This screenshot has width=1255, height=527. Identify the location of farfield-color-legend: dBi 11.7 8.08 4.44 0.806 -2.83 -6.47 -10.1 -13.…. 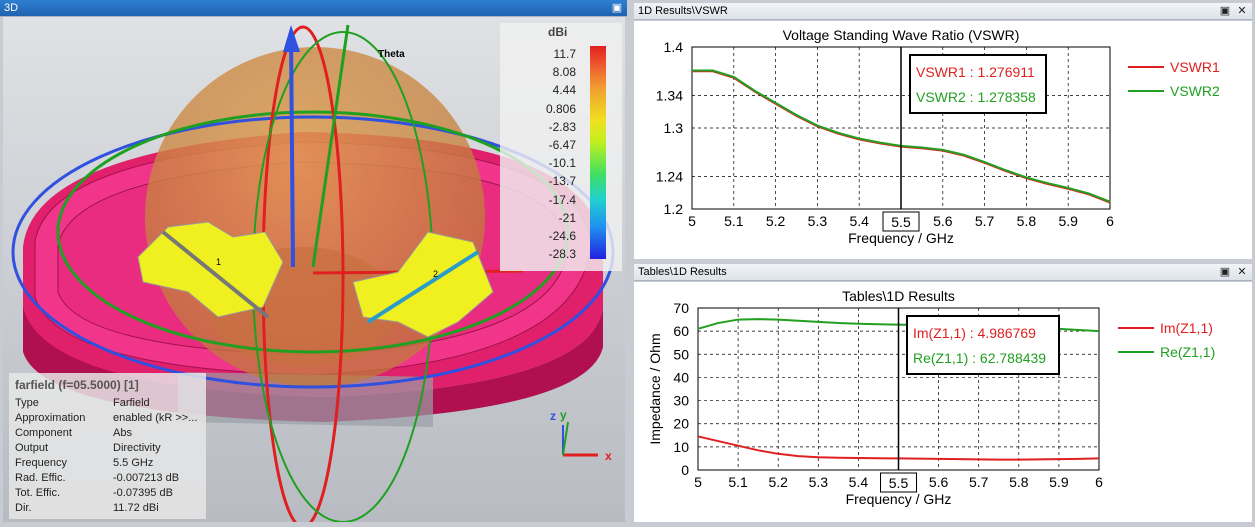
(561, 147).